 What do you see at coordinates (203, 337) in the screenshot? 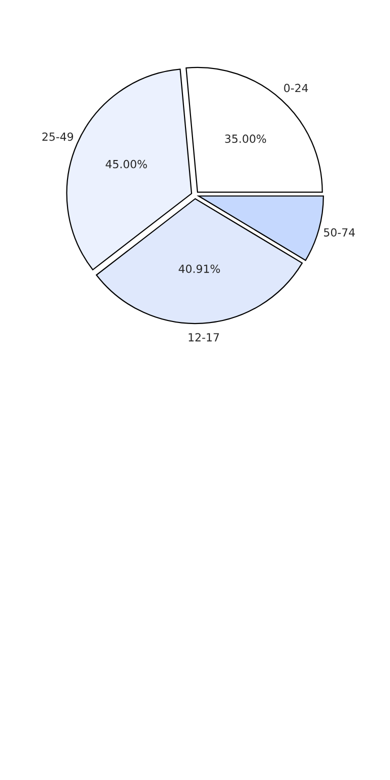
I see `slice-label: 12-17` at bounding box center [203, 337].